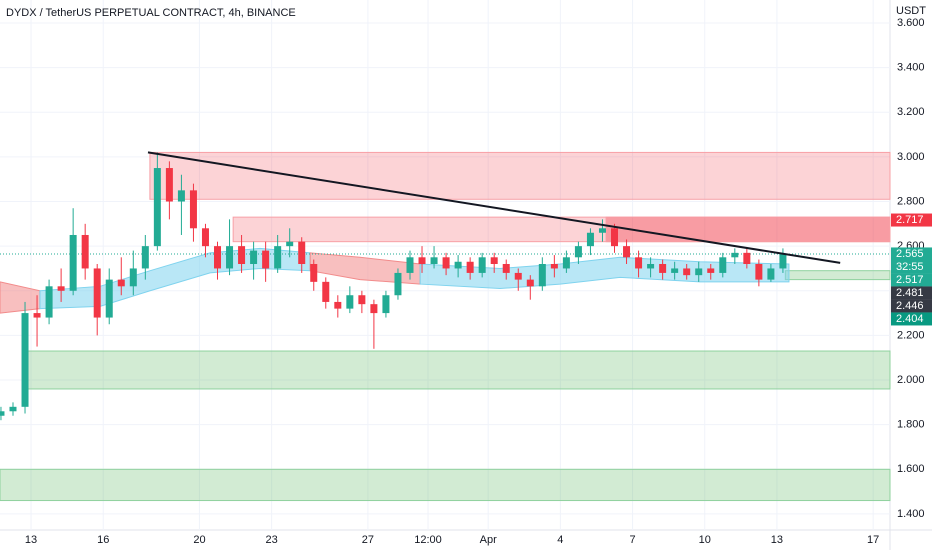 The image size is (932, 550). I want to click on y-tick-label: 1.600, so click(911, 469).